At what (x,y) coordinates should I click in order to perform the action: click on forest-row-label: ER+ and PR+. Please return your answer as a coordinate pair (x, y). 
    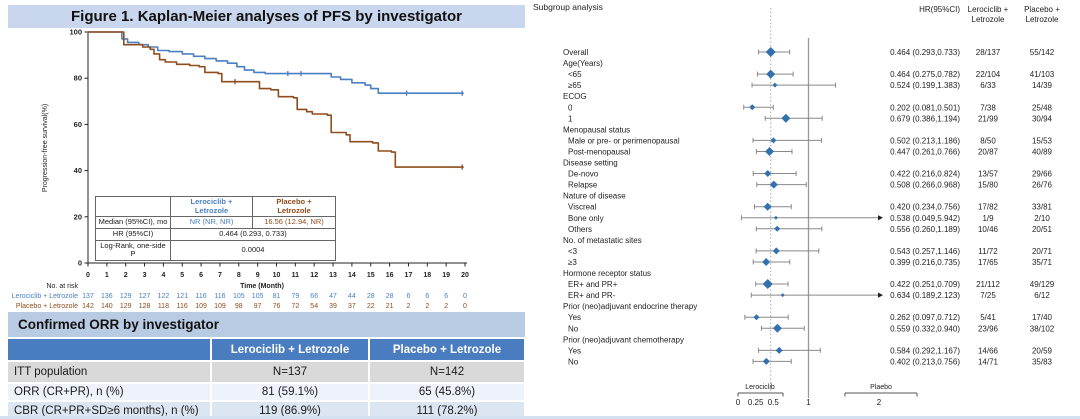
    Looking at the image, I should click on (593, 284).